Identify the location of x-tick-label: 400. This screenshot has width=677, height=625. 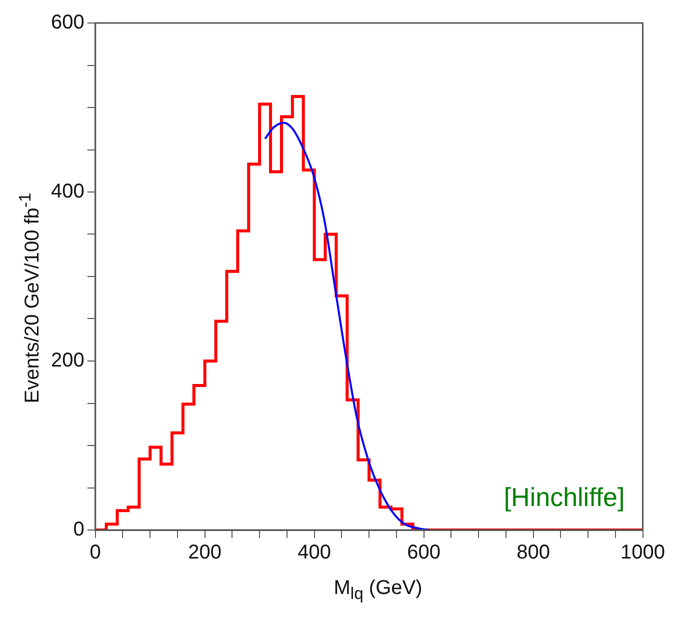
(315, 553).